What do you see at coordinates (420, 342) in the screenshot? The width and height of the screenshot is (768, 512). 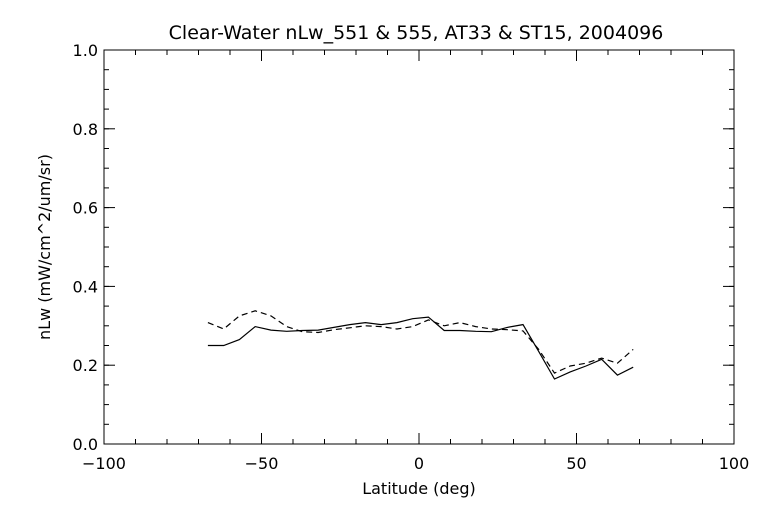 I see `series-line-dashed` at bounding box center [420, 342].